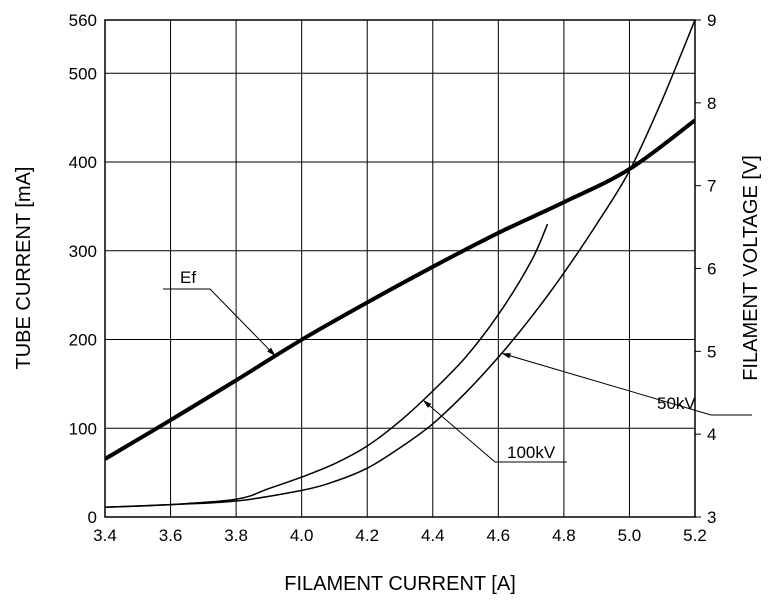 This screenshot has height=603, width=775. I want to click on x-tick-label: 3.4, so click(105, 535).